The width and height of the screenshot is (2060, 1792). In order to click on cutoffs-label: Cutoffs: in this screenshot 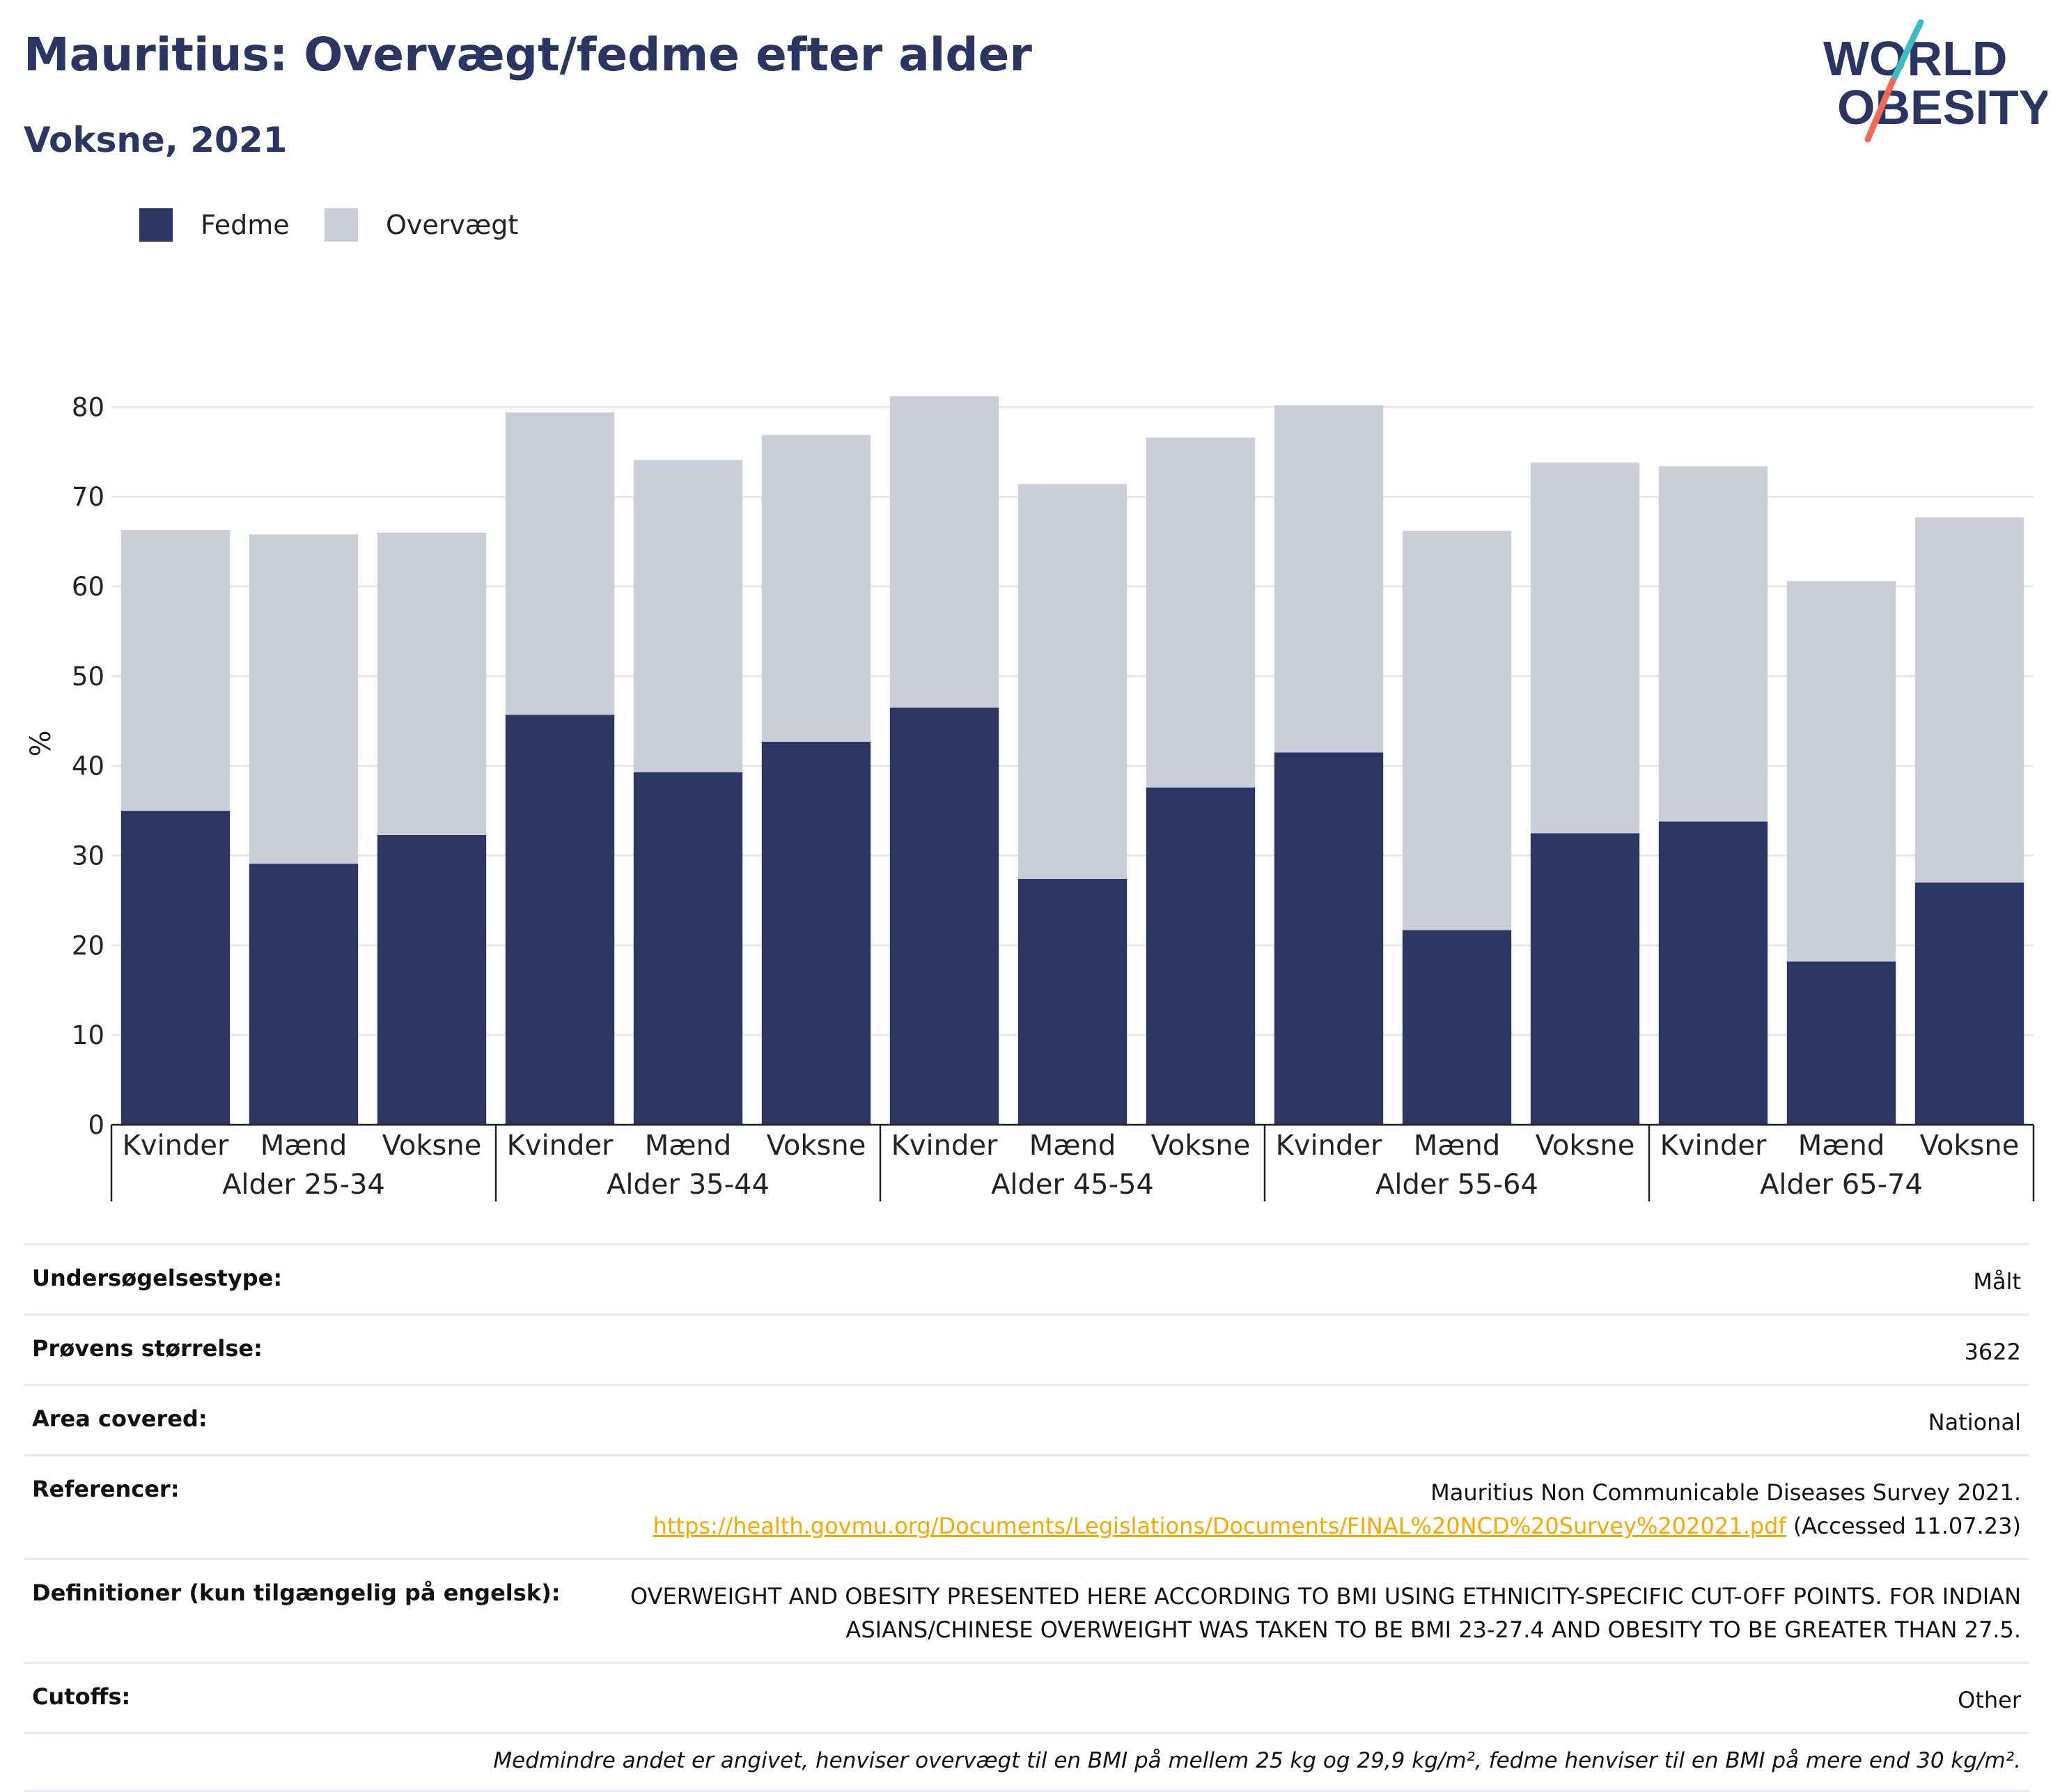, I will do `click(81, 1696)`.